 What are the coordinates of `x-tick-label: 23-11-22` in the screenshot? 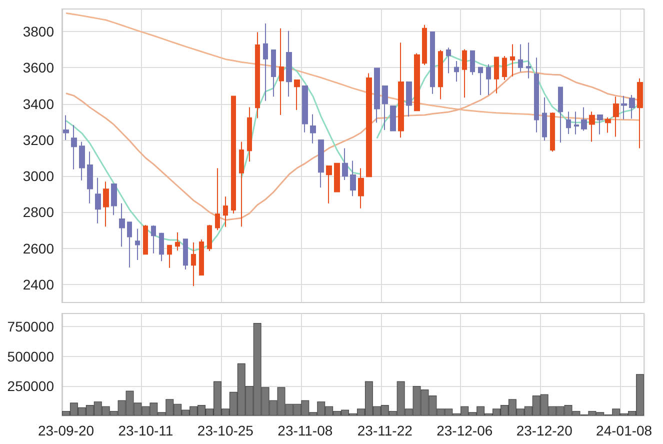 It's located at (385, 430).